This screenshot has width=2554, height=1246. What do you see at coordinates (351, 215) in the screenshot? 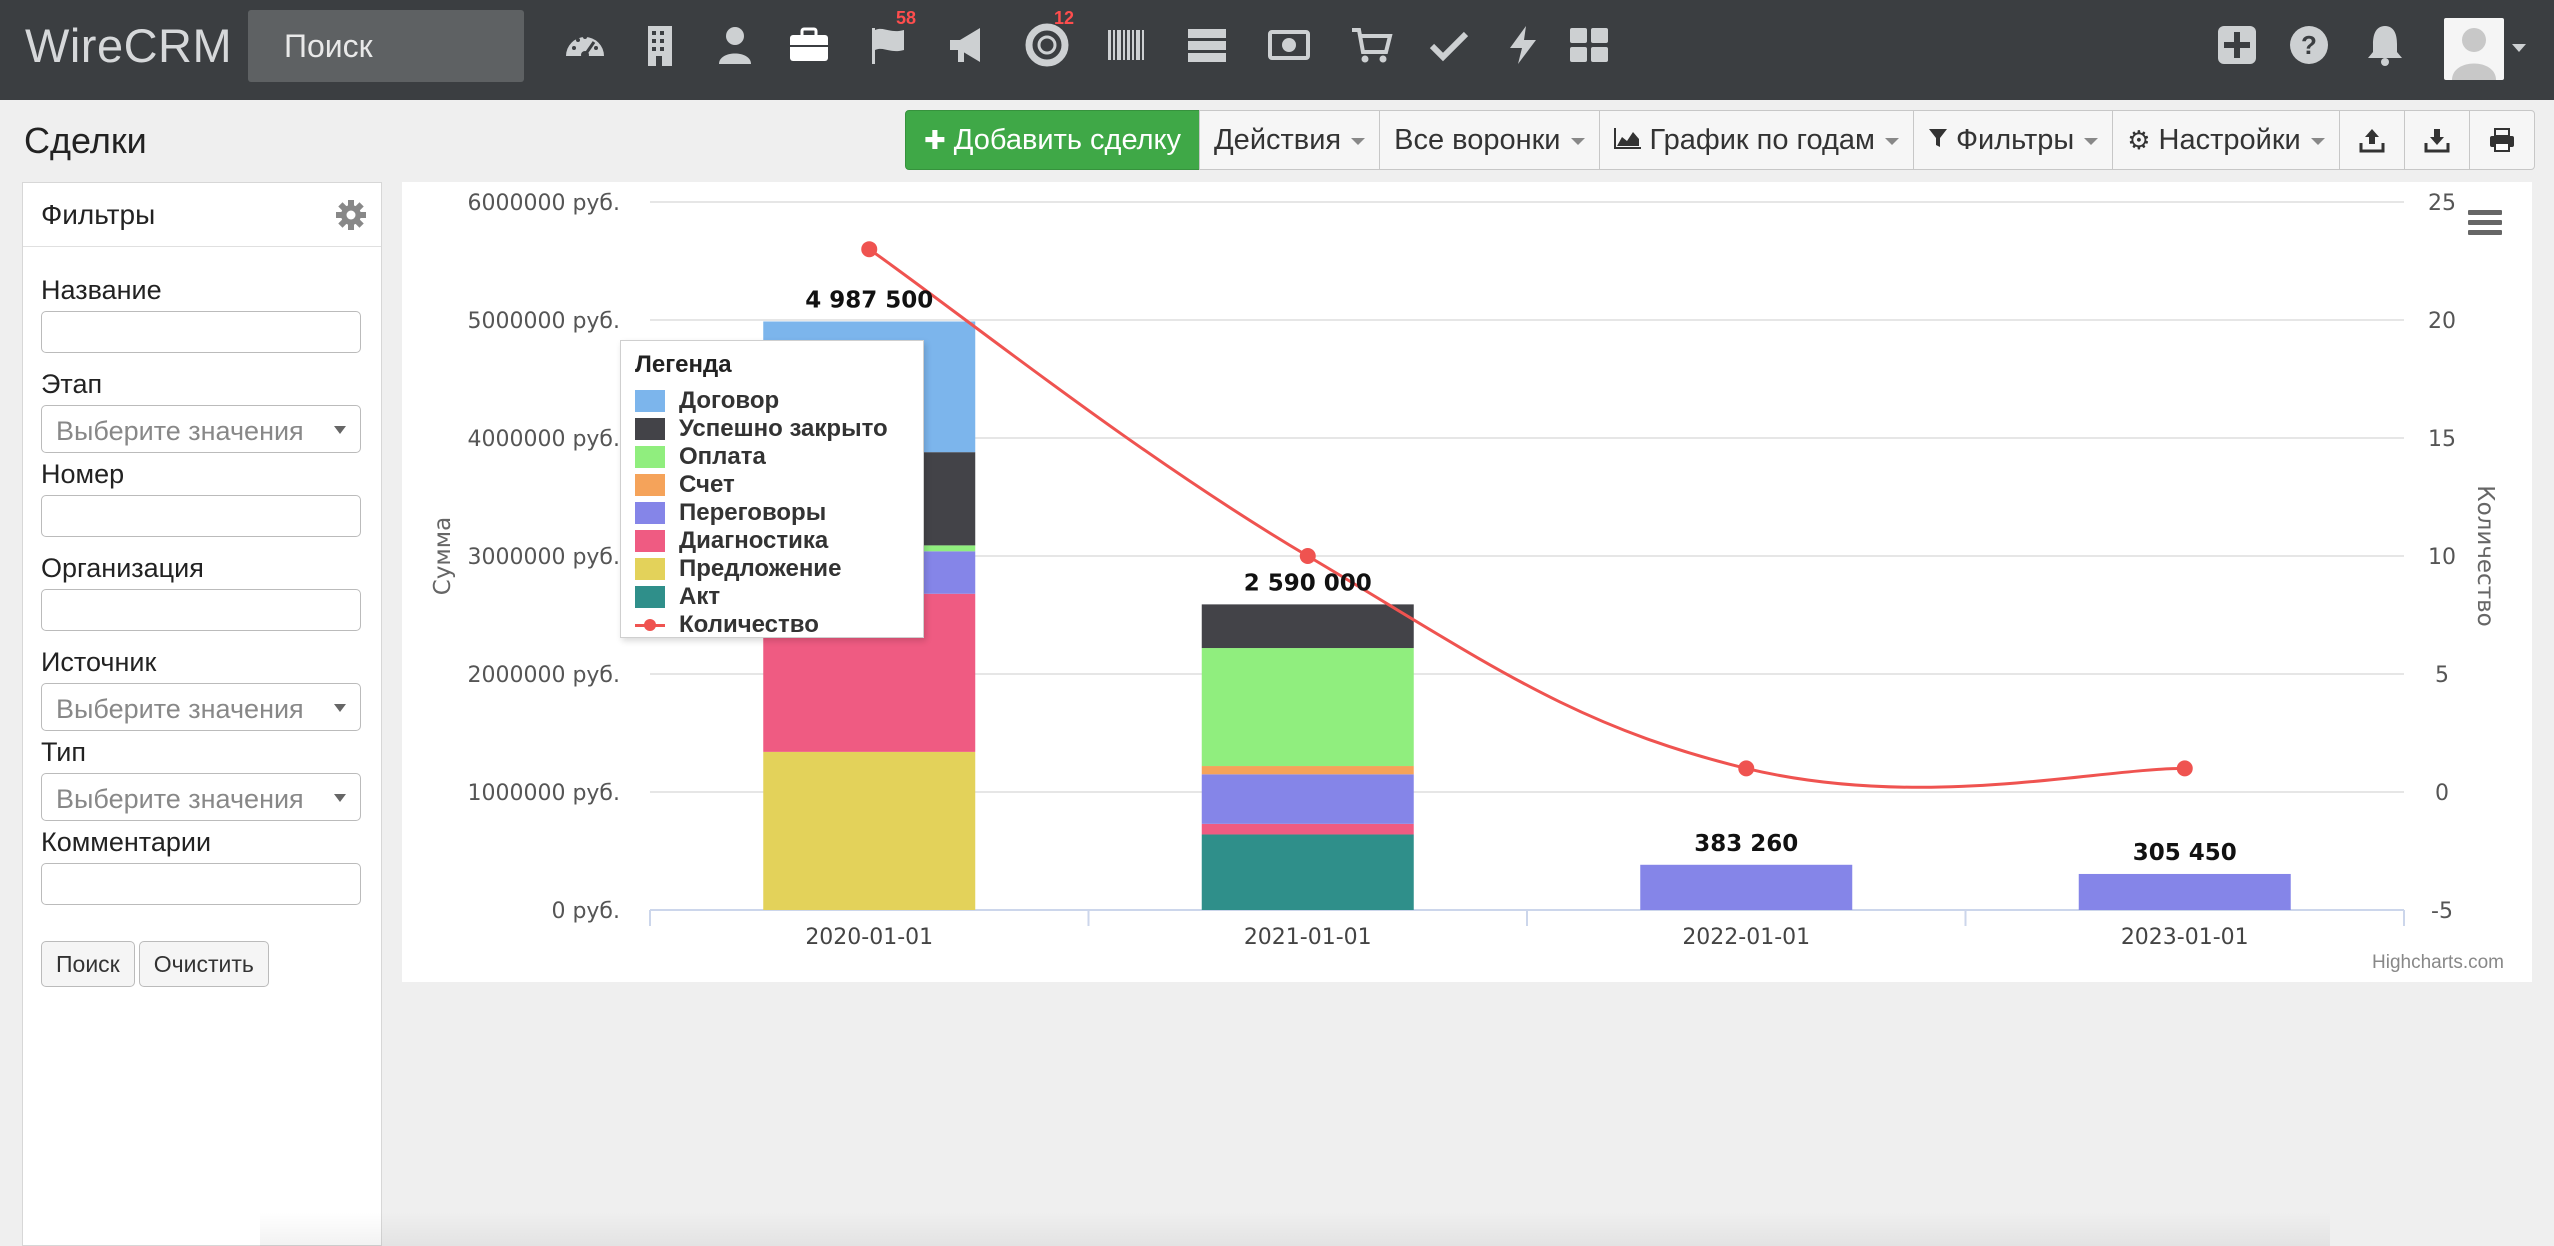
I see `gear-icon` at bounding box center [351, 215].